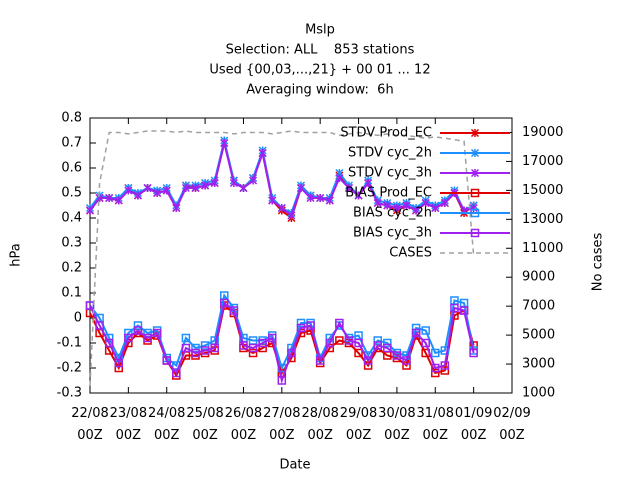  What do you see at coordinates (388, 193) in the screenshot?
I see `legend-label: BIAS Prod_EC` at bounding box center [388, 193].